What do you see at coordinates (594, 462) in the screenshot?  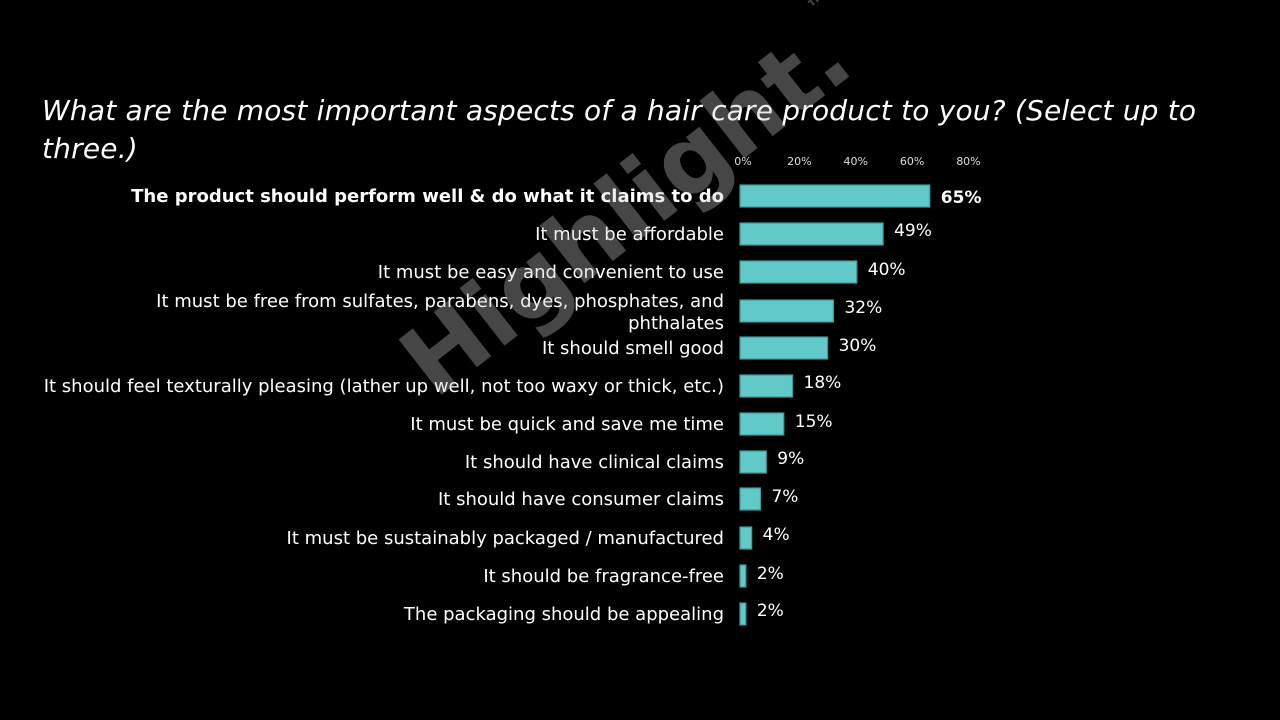 I see `category-label: It should have clinical claims` at bounding box center [594, 462].